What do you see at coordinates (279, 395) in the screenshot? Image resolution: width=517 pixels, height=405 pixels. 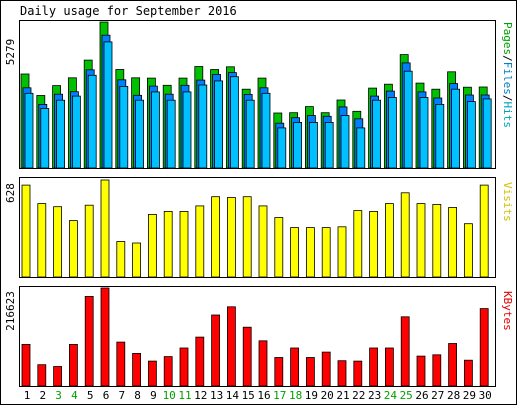 I see `day-label: 17` at bounding box center [279, 395].